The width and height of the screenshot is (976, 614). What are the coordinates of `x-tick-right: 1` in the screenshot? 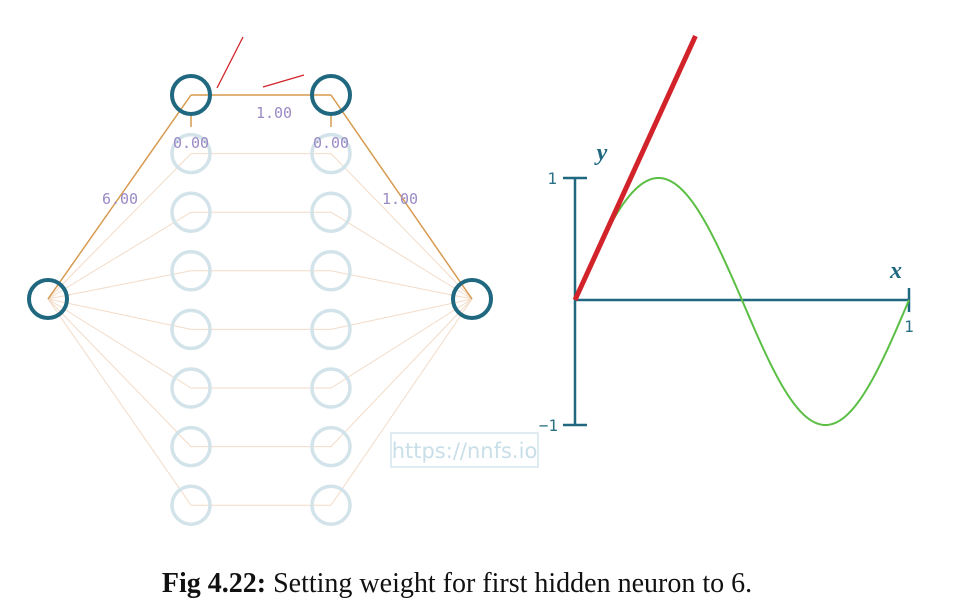 It's located at (909, 326).